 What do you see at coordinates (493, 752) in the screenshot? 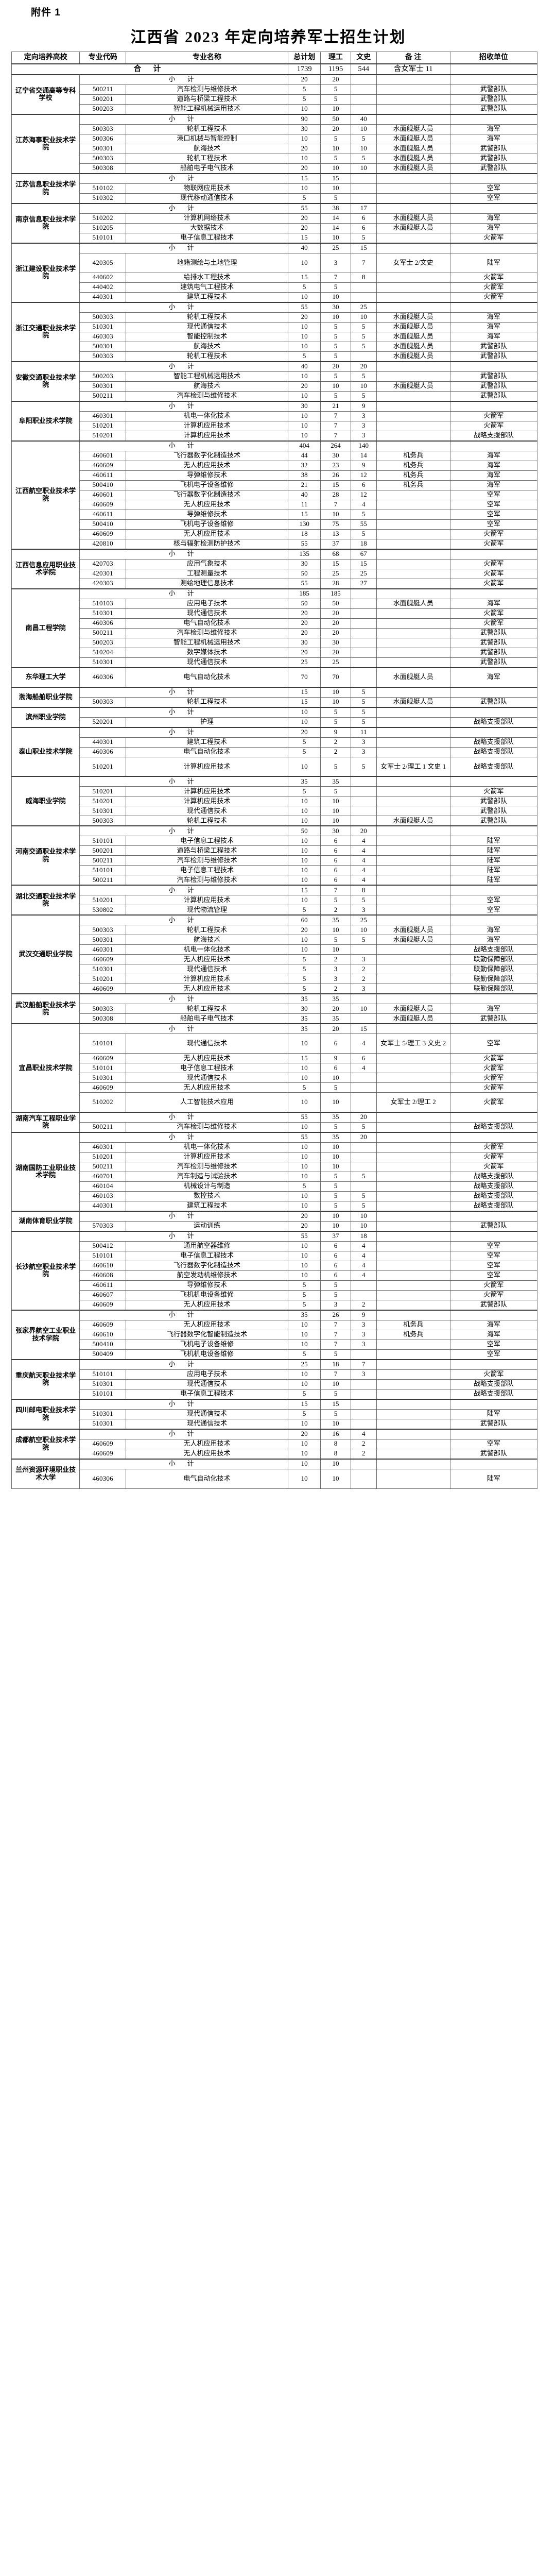
I see `recruiting-unit: 战略支援部队` at bounding box center [493, 752].